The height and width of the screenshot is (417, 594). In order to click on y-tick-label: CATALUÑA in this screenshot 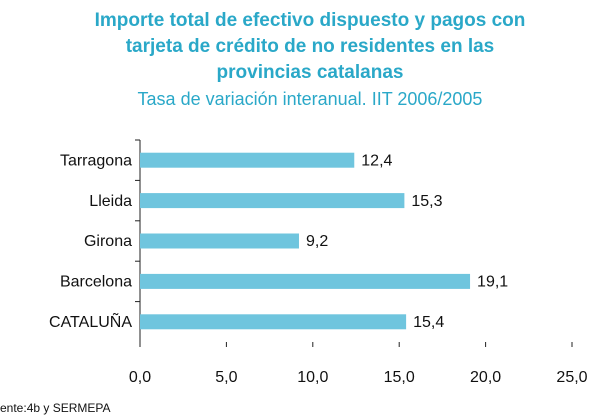, I will do `click(90, 321)`.